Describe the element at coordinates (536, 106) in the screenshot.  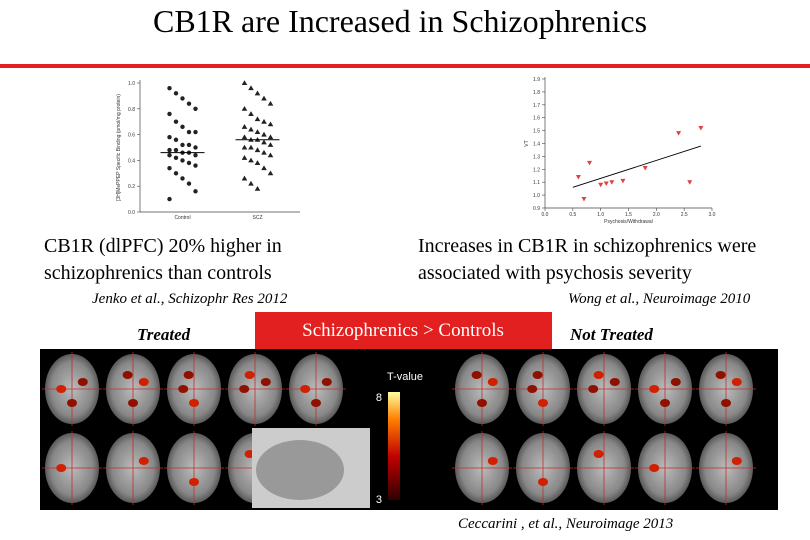
I see `y-tick-label: 1.7` at that location.